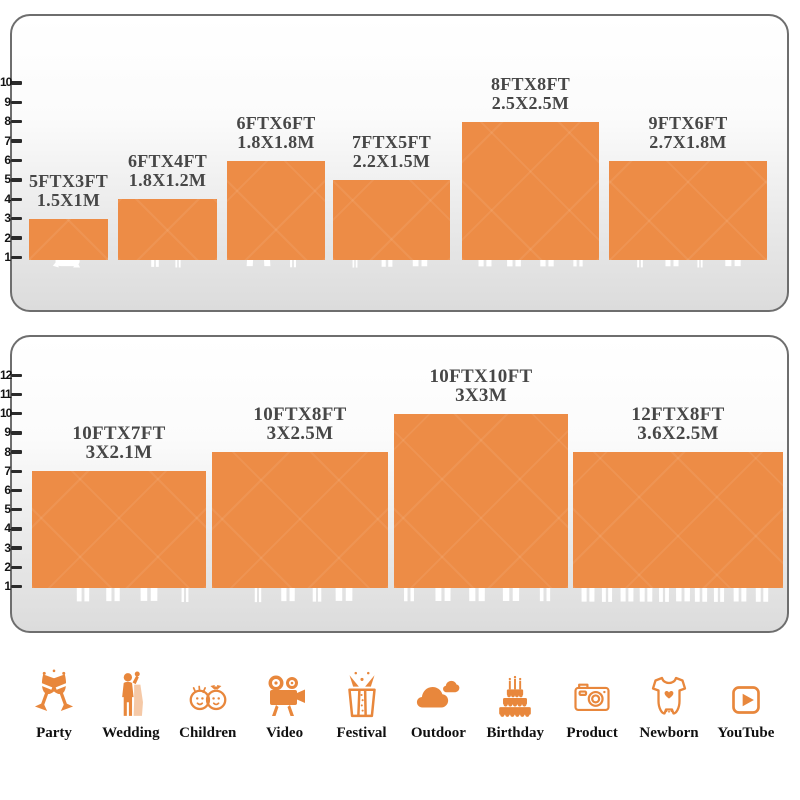 The image size is (800, 800). What do you see at coordinates (669, 692) in the screenshot?
I see `newborn-icon` at bounding box center [669, 692].